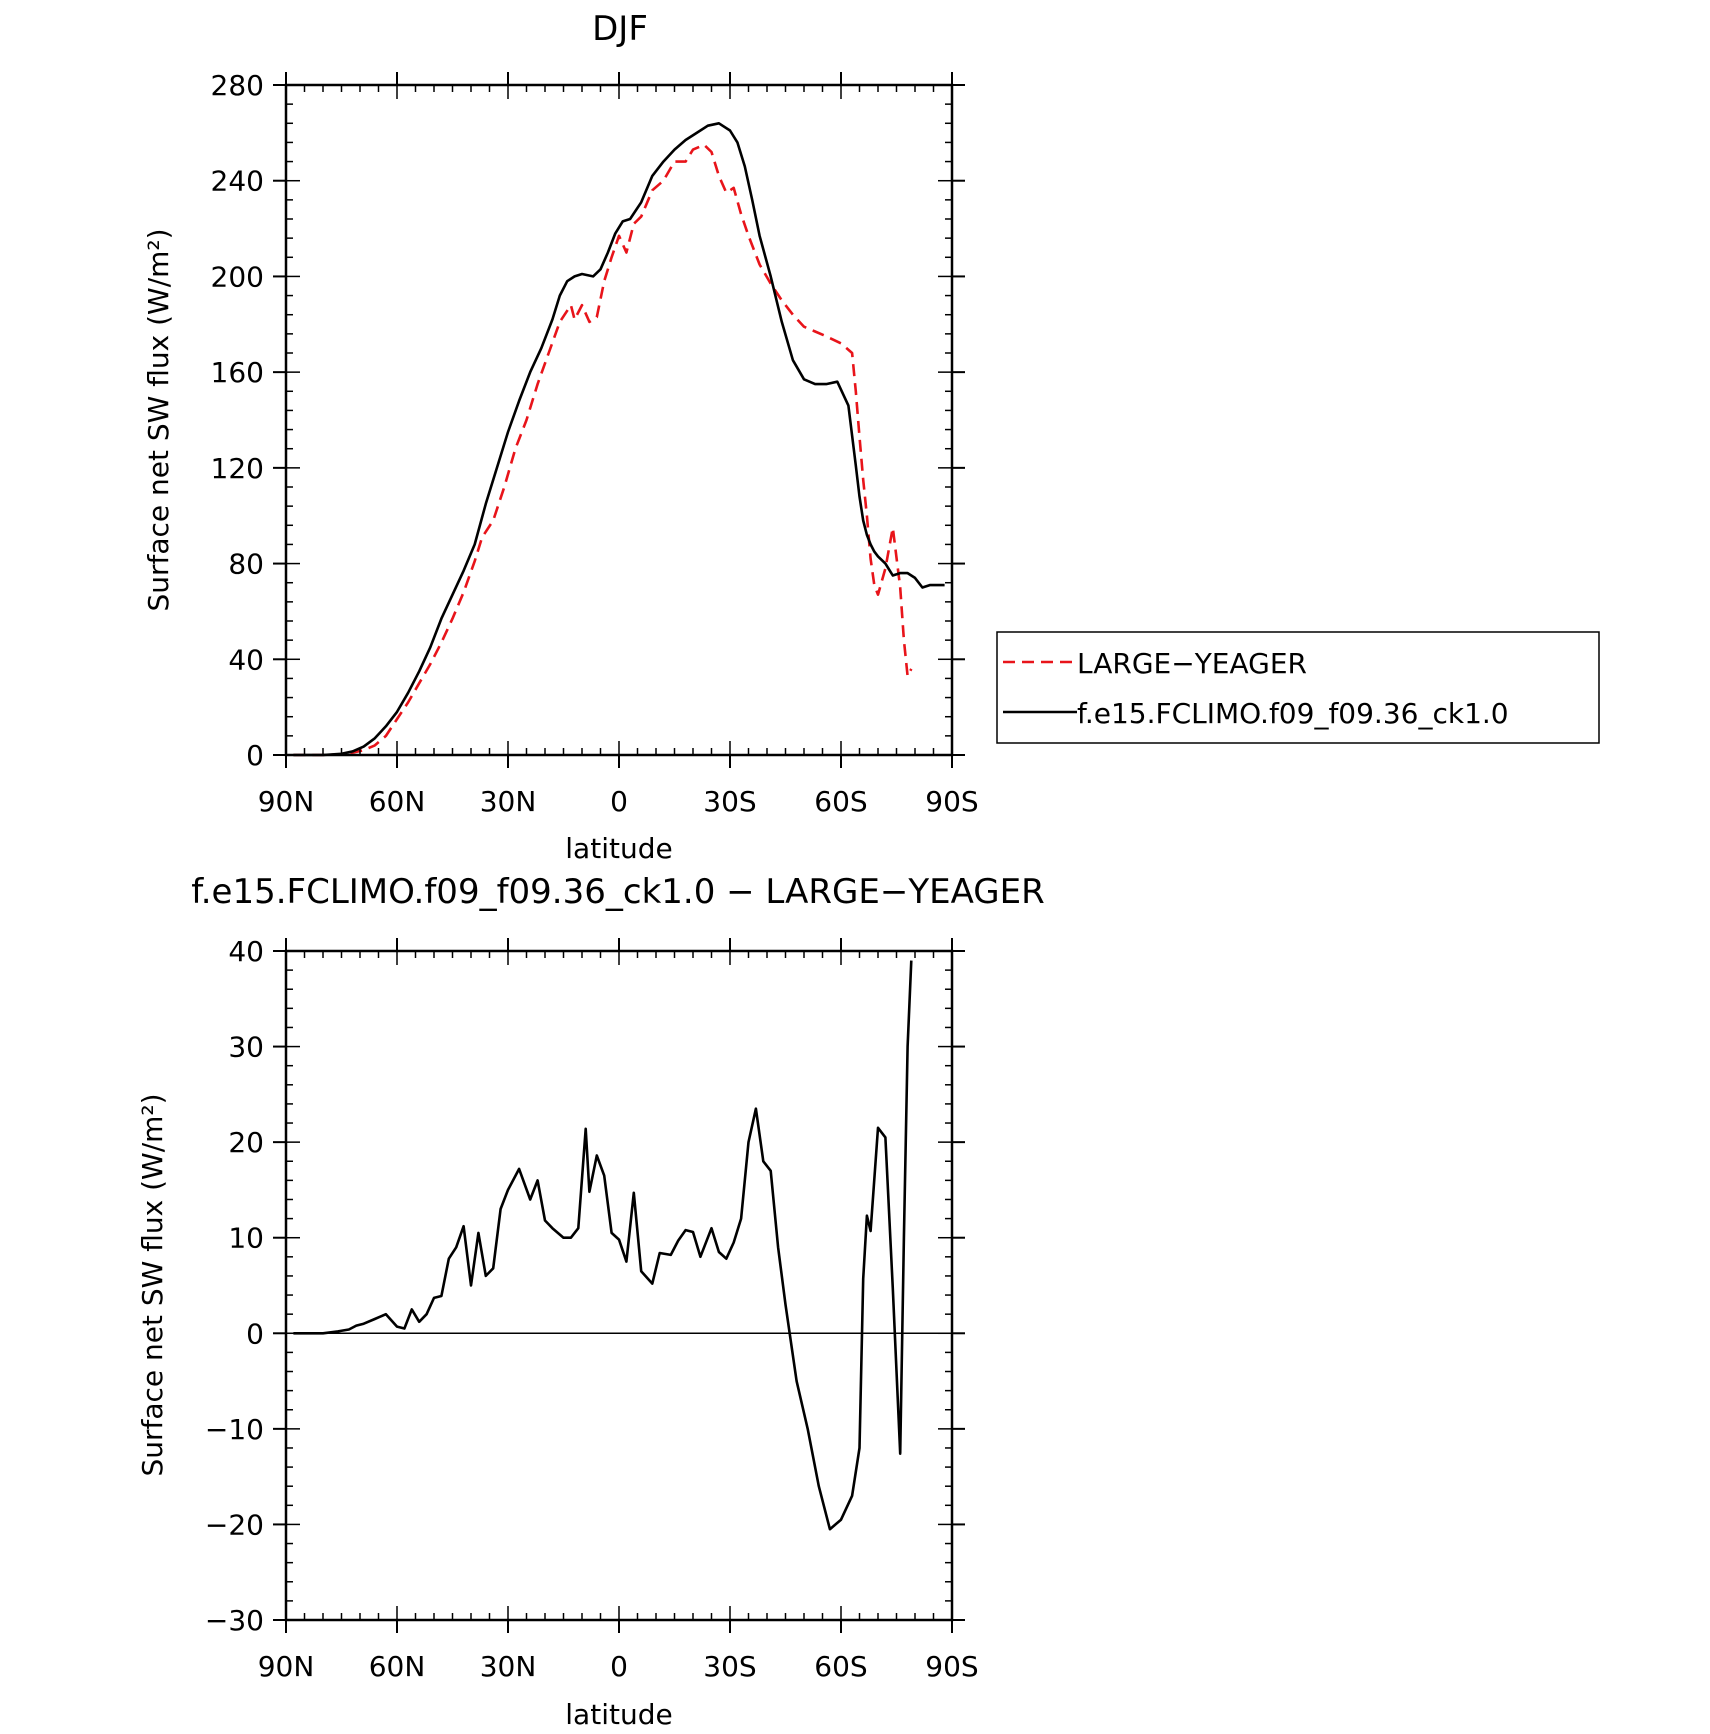 The width and height of the screenshot is (1710, 1734). Describe the element at coordinates (246, 564) in the screenshot. I see `y-tick-label: 80` at that location.